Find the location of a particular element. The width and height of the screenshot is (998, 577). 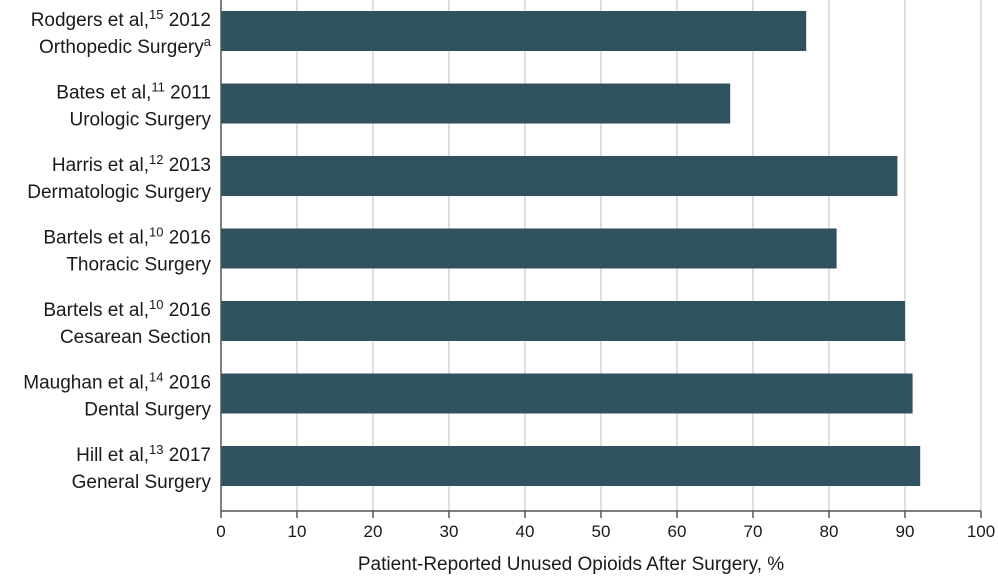

category-procedure: General Surgery is located at coordinates (142, 482).